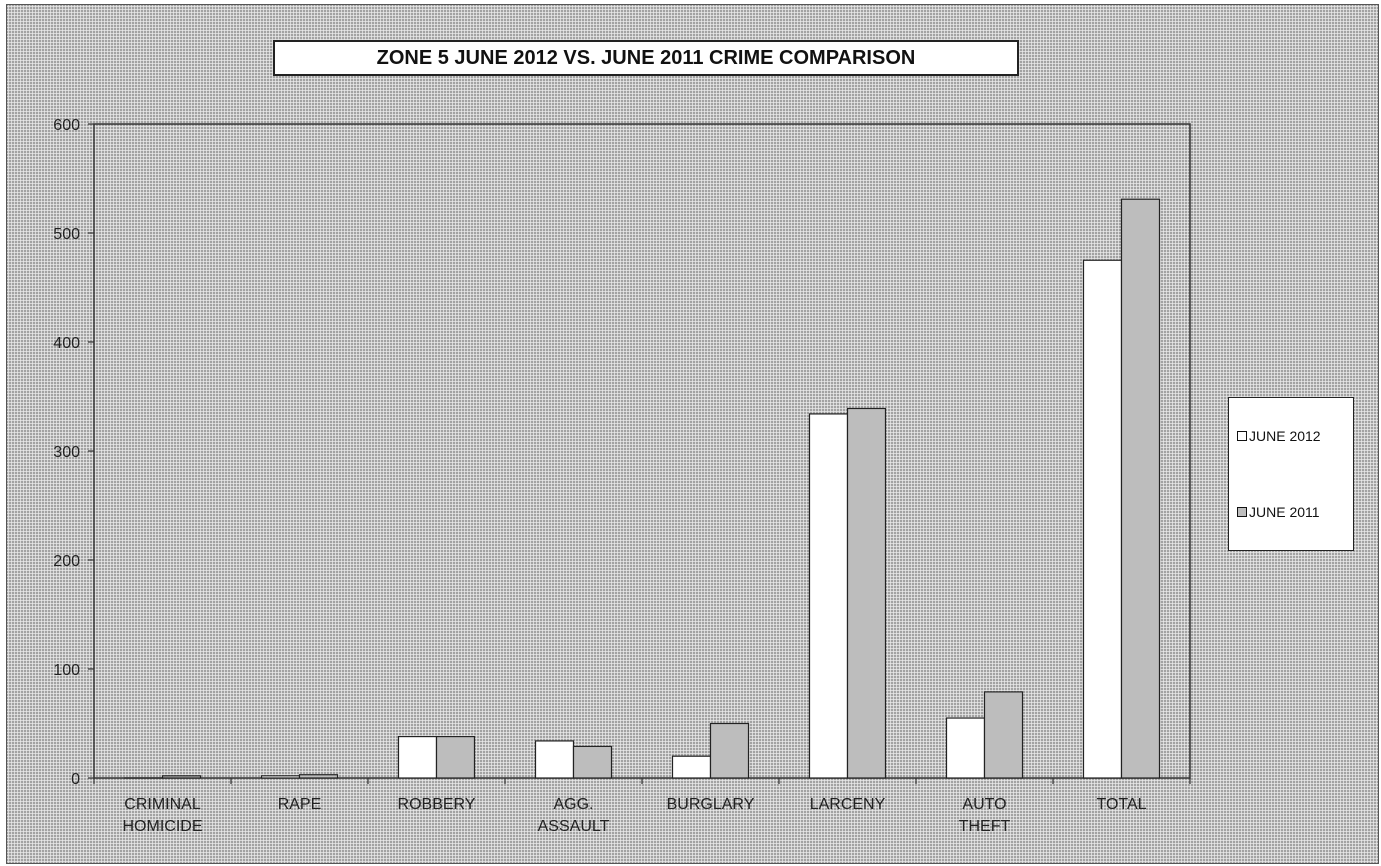 Image resolution: width=1381 pixels, height=866 pixels. I want to click on y-tick-label: 100, so click(66, 670).